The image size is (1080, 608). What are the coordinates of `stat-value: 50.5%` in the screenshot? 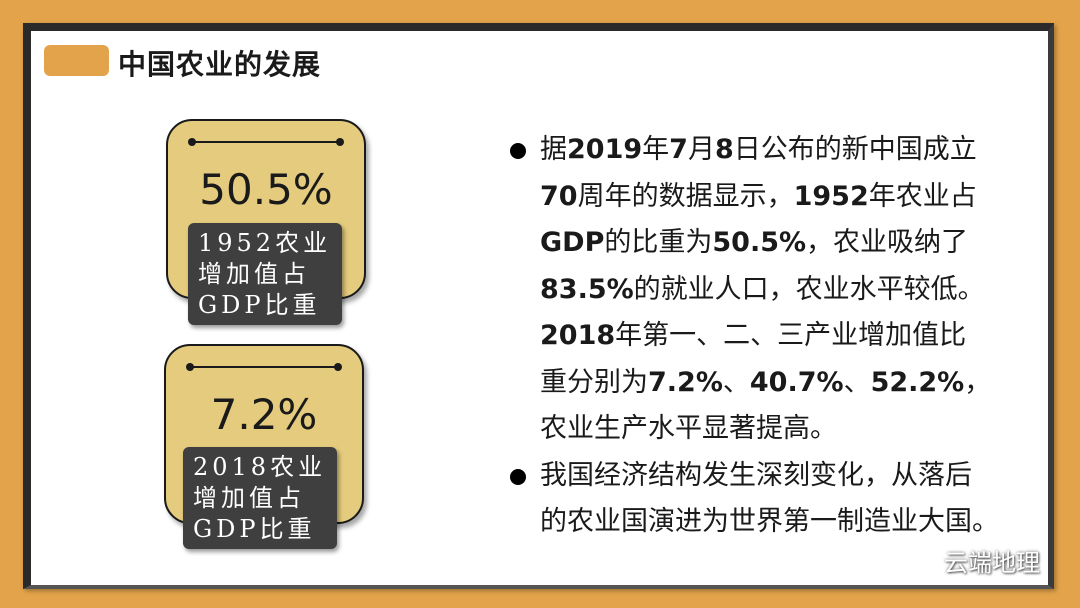 It's located at (266, 189).